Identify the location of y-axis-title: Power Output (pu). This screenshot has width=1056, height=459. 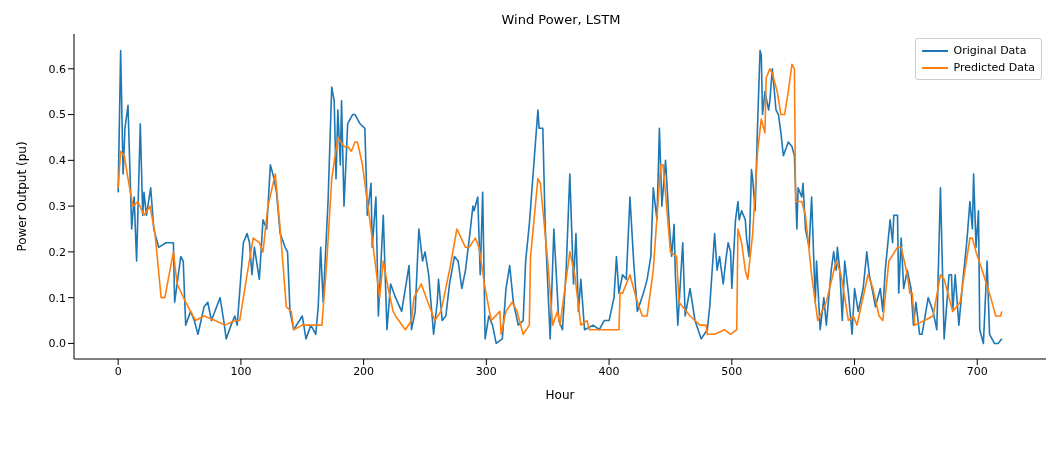
(22, 196).